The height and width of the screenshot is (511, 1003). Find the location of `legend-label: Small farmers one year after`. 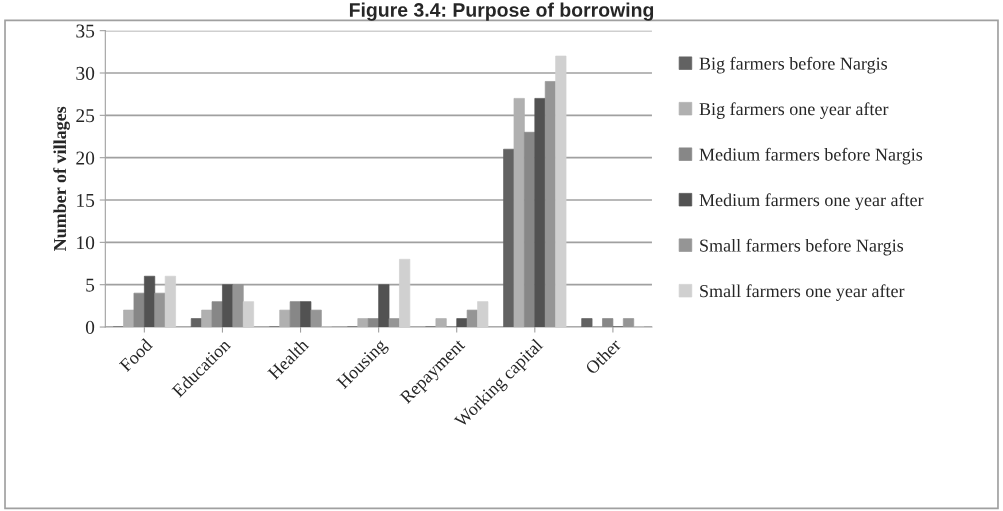

legend-label: Small farmers one year after is located at coordinates (802, 292).